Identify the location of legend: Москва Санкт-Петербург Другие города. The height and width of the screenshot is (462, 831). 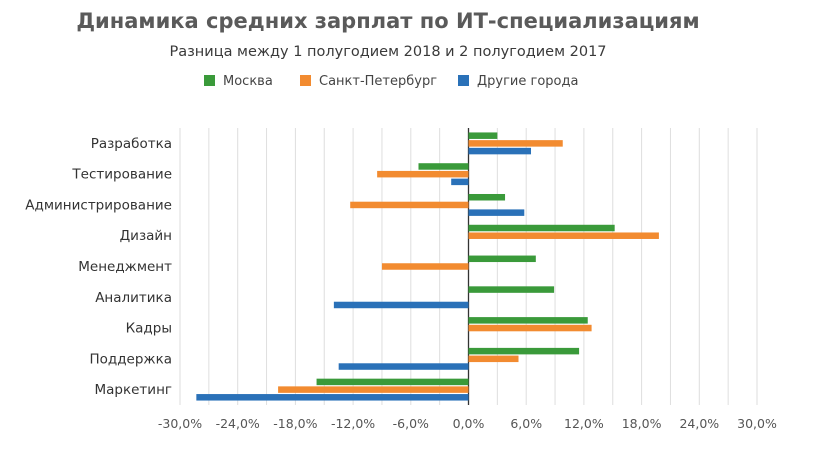
(391, 81).